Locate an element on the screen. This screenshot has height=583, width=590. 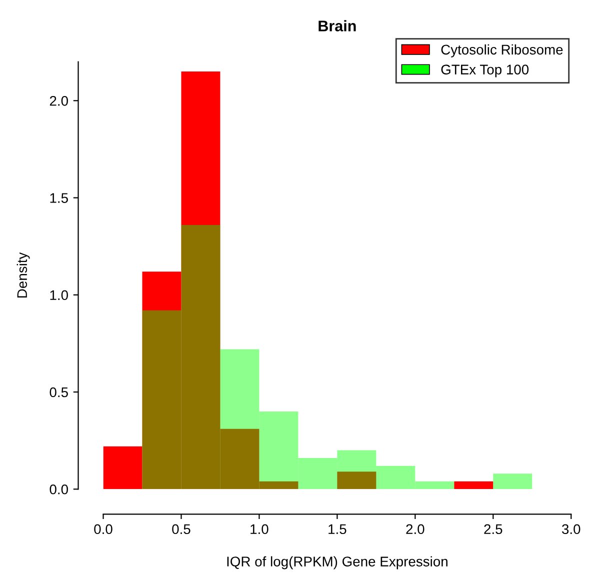
y-tick-label: 1.5 is located at coordinates (59, 198).